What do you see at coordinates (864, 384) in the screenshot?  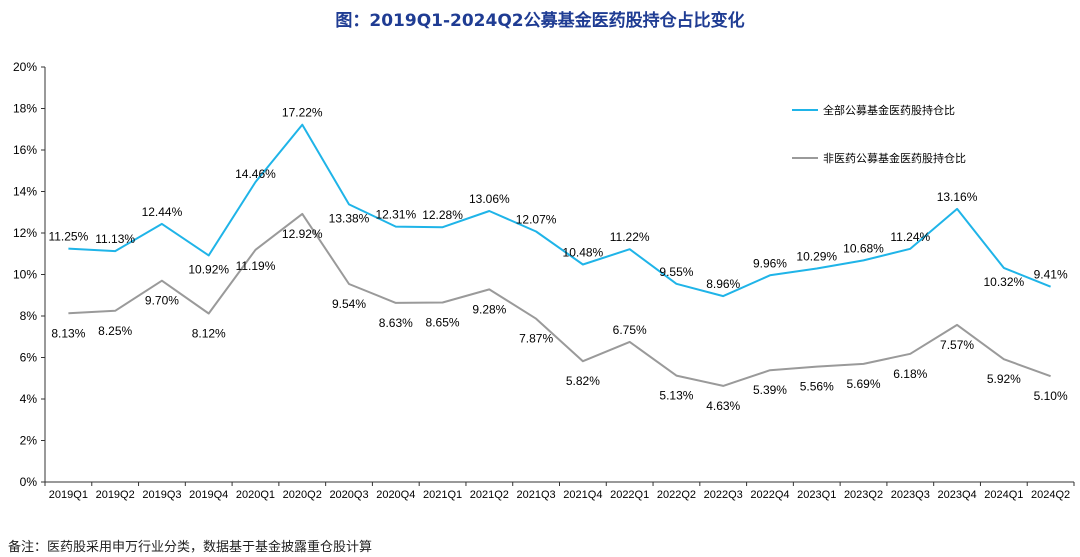 I see `data-label-2: 5.69%` at bounding box center [864, 384].